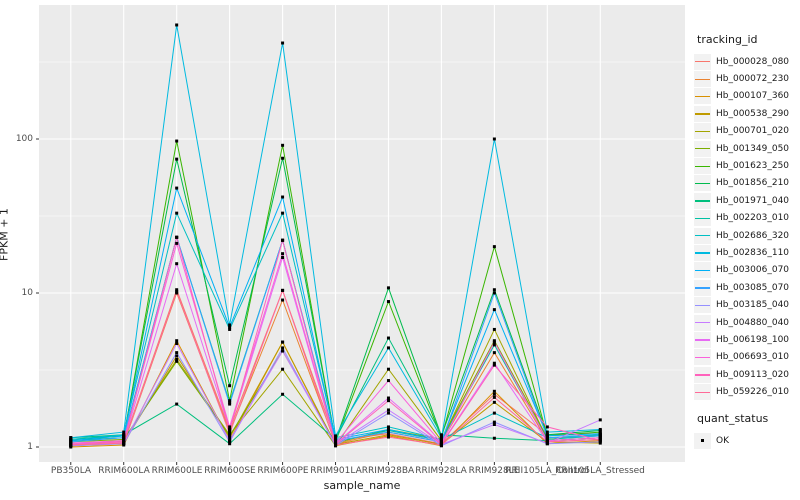 The image size is (800, 500). I want to click on legend-item-Hb_000701_020: Hb_000701_020, so click(741, 131).